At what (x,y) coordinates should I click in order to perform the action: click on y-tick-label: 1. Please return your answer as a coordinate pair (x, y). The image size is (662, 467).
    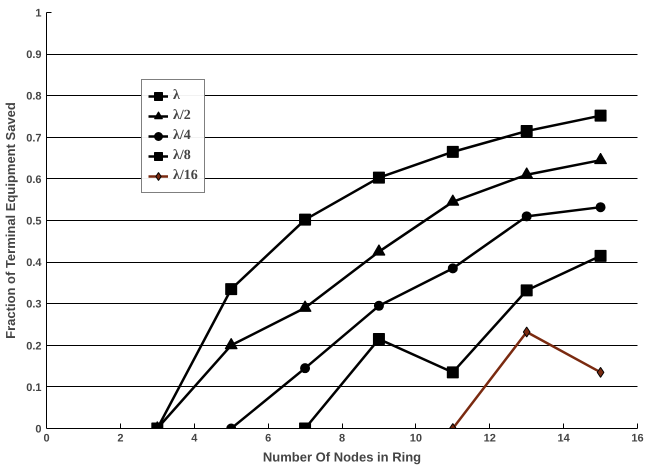
    Looking at the image, I should click on (38, 14).